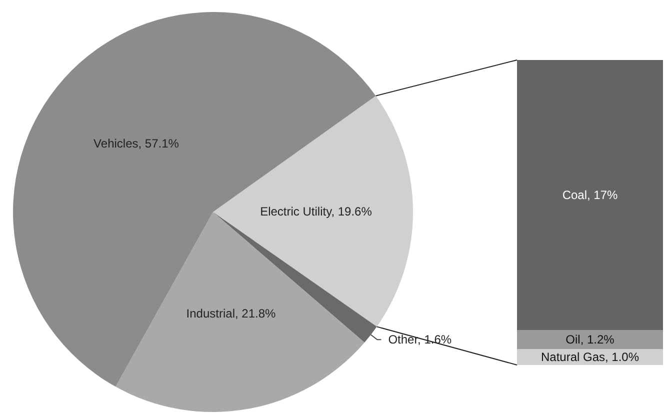 The width and height of the screenshot is (665, 419). Describe the element at coordinates (590, 339) in the screenshot. I see `data-label: Oil, 1.2%` at that location.